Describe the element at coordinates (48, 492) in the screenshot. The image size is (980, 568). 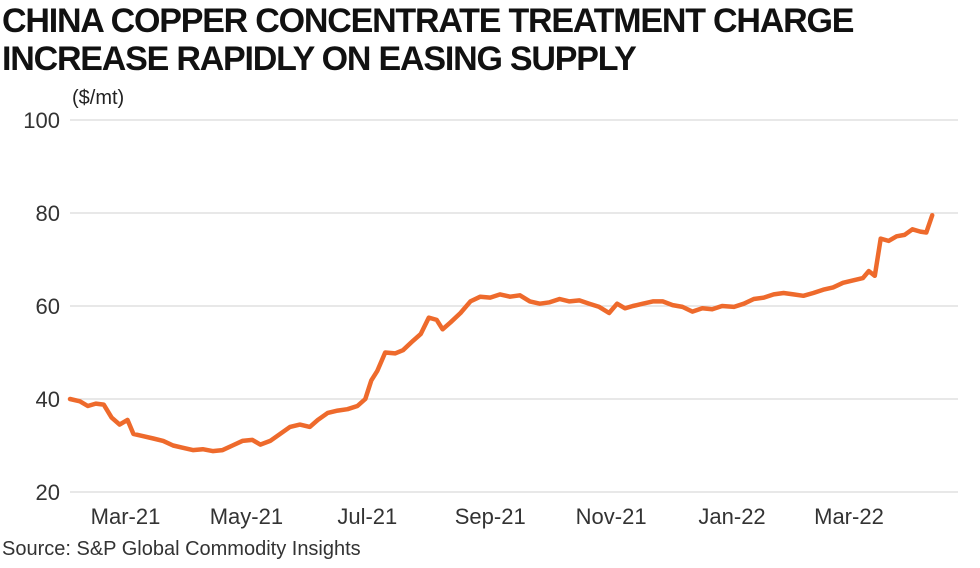
I see `y-tick-label: 20` at that location.